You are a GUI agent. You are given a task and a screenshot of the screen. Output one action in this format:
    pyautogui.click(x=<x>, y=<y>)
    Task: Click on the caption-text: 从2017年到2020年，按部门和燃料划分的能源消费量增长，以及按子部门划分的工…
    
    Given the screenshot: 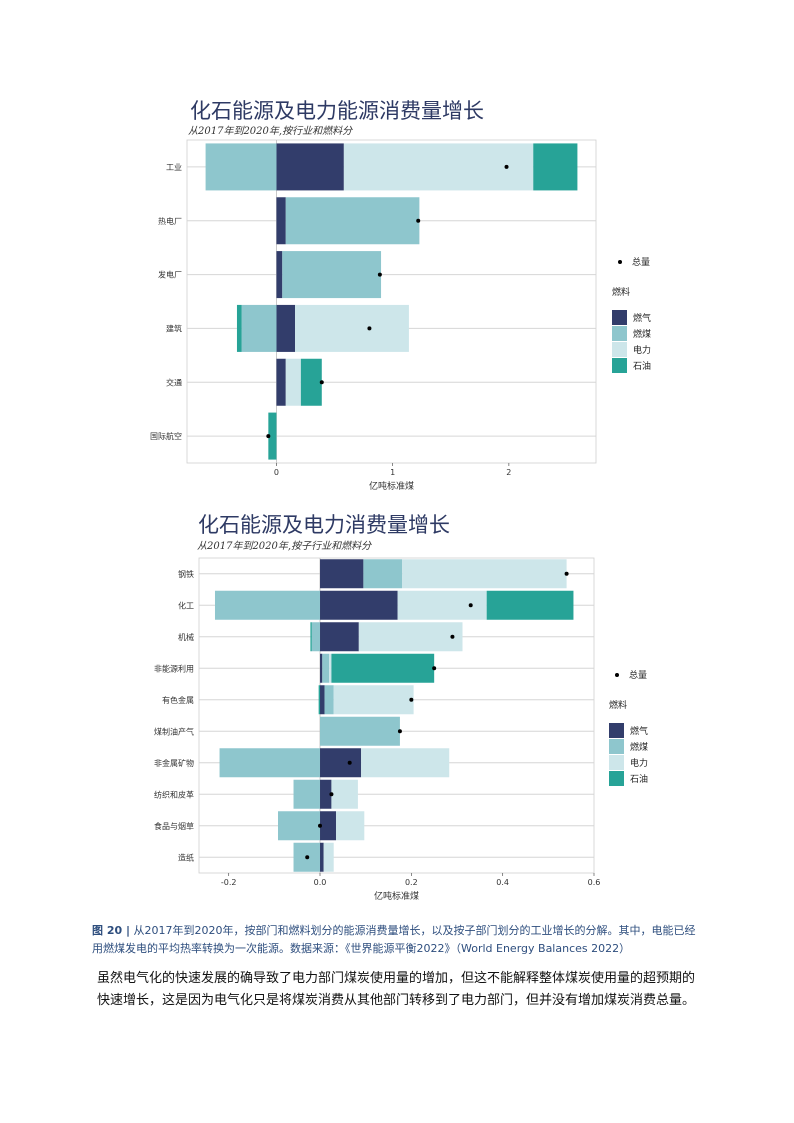 What is the action you would take?
    pyautogui.click(x=394, y=939)
    